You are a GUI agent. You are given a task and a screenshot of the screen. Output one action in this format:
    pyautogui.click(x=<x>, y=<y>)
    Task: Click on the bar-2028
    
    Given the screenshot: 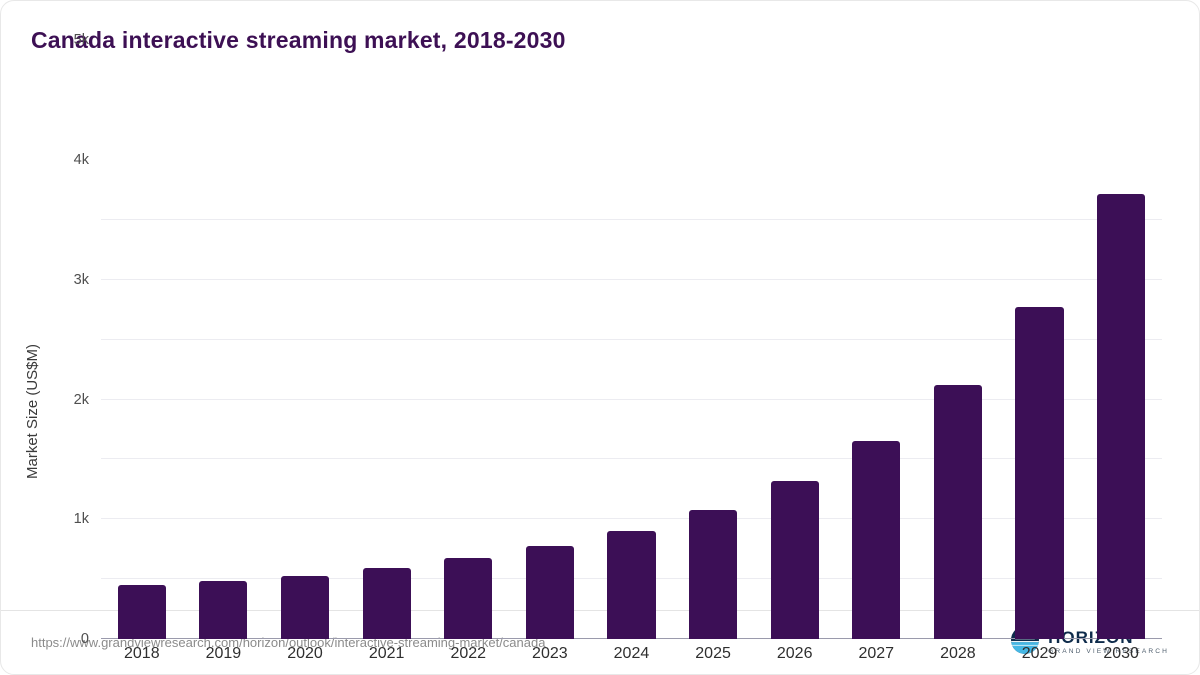 What is the action you would take?
    pyautogui.click(x=957, y=512)
    